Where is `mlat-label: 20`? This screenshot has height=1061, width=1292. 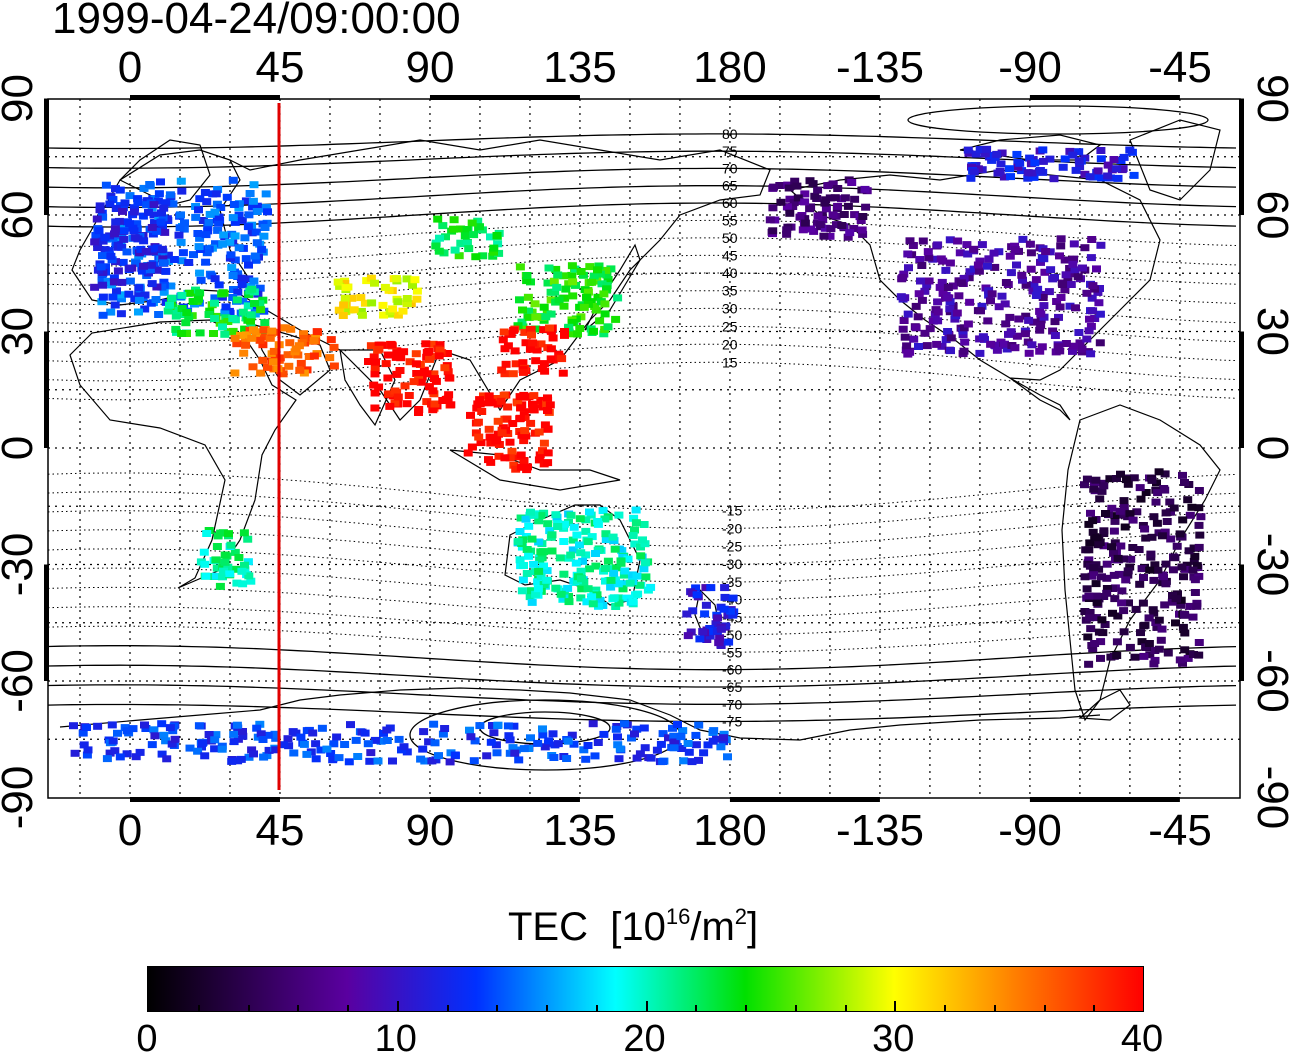
mlat-label: 20 is located at coordinates (730, 344).